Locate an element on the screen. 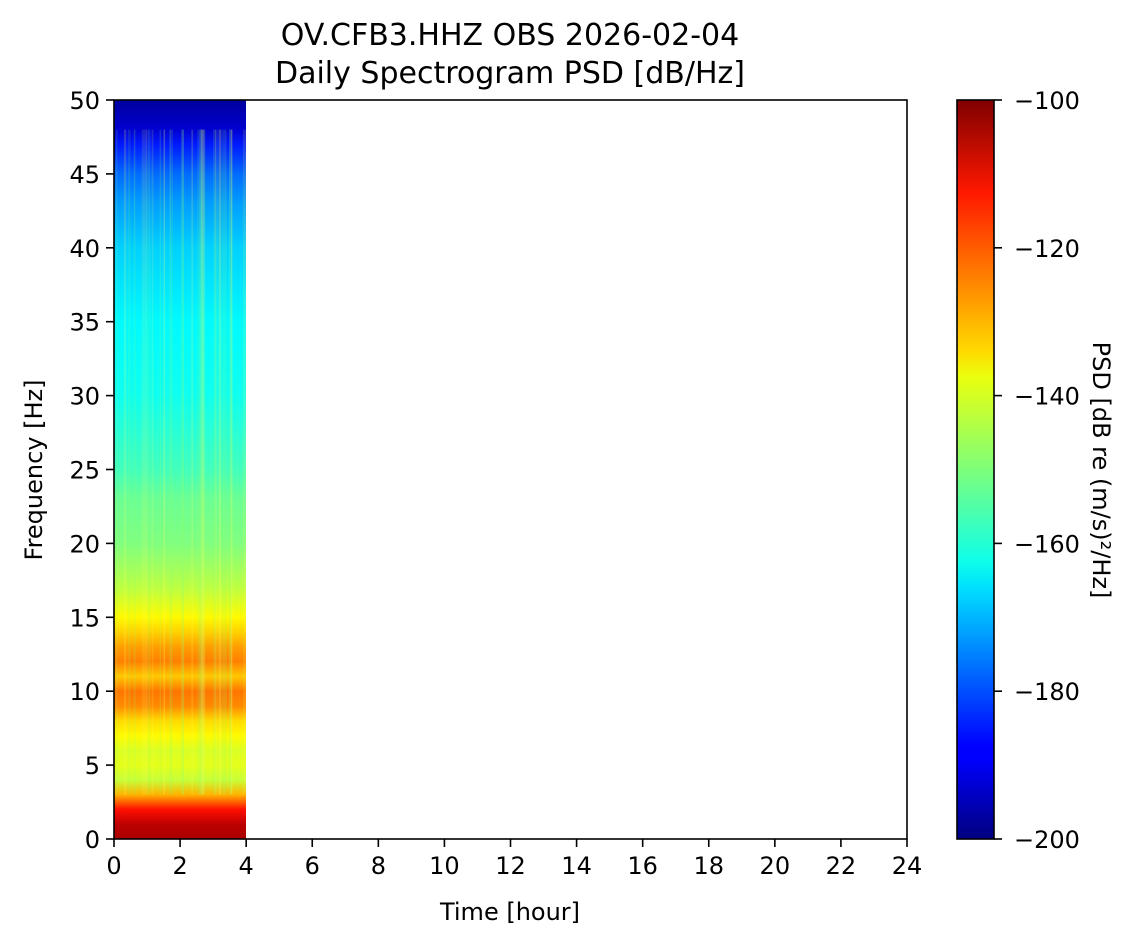 Image resolution: width=1137 pixels, height=946 pixels. colorbar-label: PSD [dB re (m/s)²/Hz] is located at coordinates (1101, 470).